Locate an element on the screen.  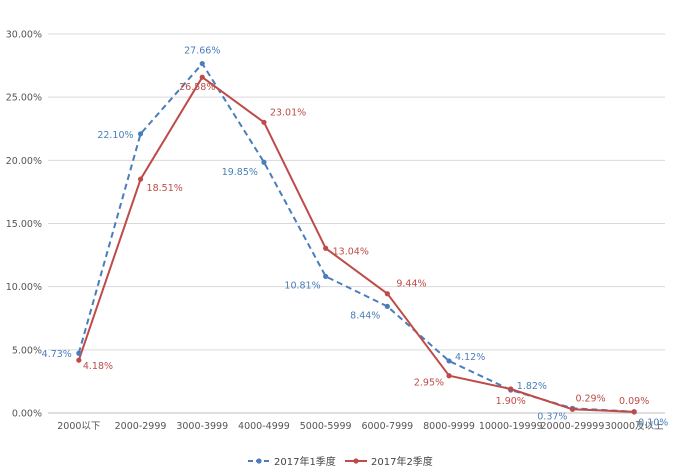
x-tick-label: 6000-7999 is located at coordinates (387, 426).